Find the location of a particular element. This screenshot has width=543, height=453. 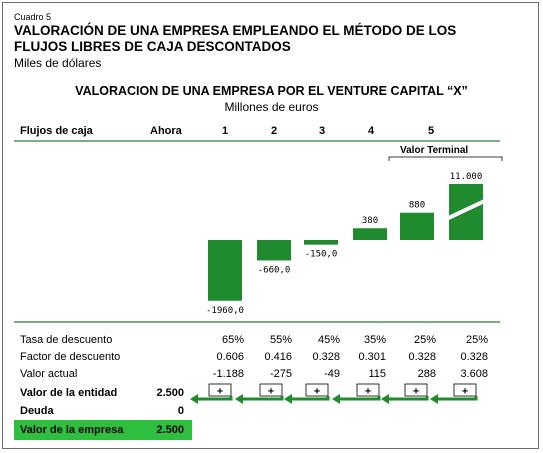

header-year-5: 5 is located at coordinates (431, 131).